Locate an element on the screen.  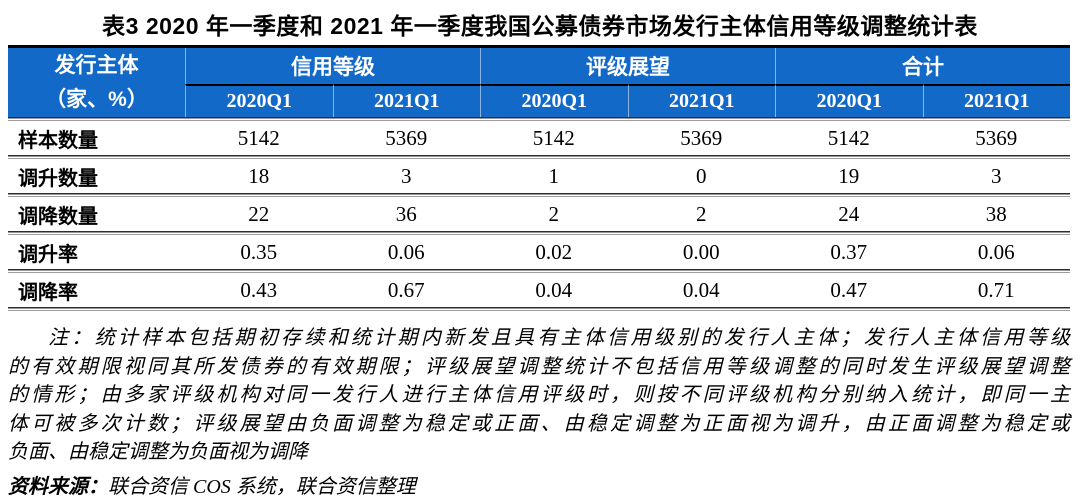
cell-downgrade-rate-credit-2020q1: 0.43 is located at coordinates (259, 290).